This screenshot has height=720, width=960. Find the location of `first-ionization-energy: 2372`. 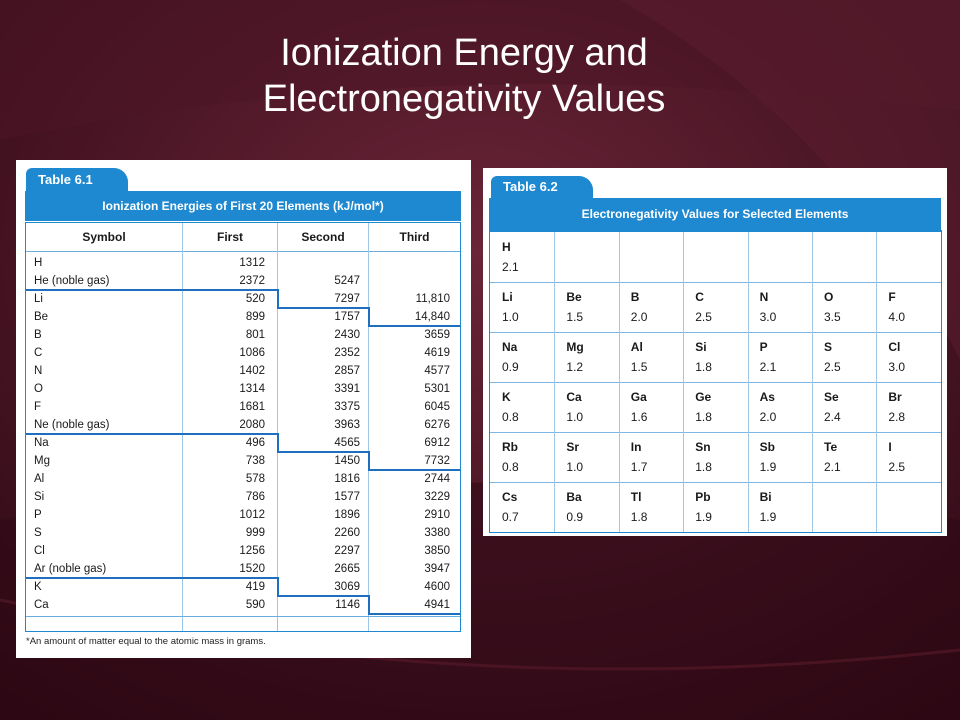

first-ionization-energy: 2372 is located at coordinates (252, 281).